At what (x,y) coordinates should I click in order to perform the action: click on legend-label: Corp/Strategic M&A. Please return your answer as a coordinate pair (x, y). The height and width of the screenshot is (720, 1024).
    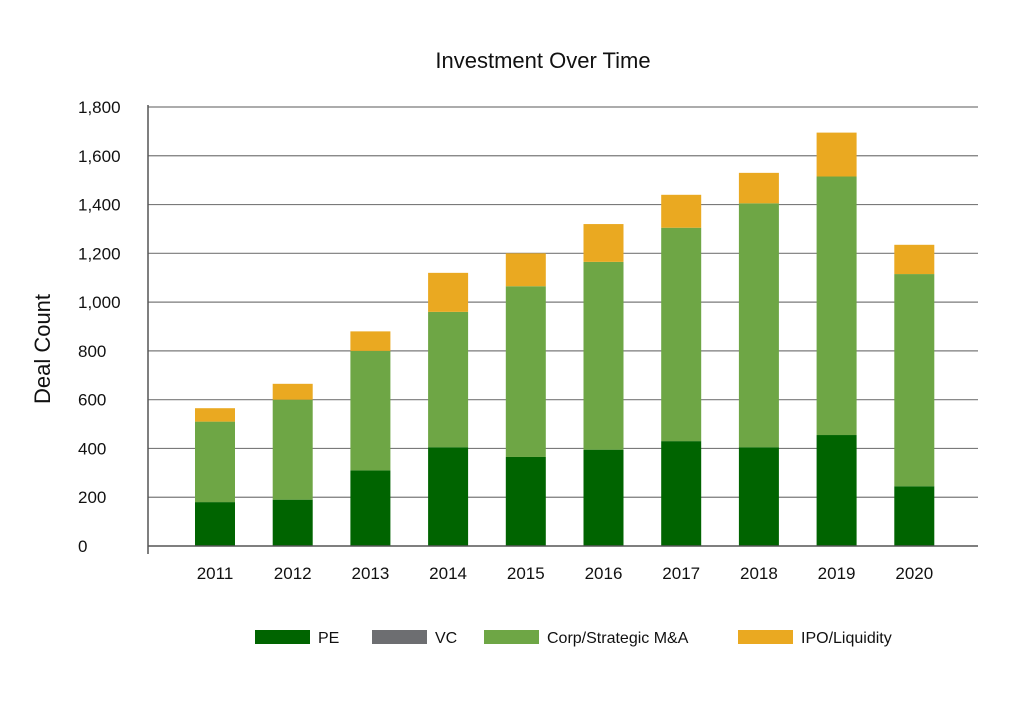
    Looking at the image, I should click on (618, 638).